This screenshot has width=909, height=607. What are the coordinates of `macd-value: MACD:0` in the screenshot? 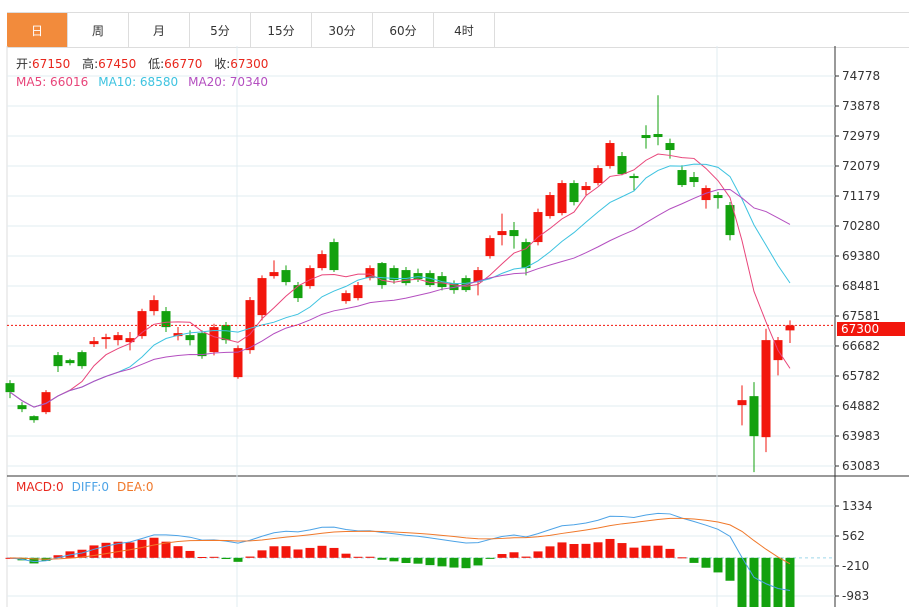 It's located at (40, 487).